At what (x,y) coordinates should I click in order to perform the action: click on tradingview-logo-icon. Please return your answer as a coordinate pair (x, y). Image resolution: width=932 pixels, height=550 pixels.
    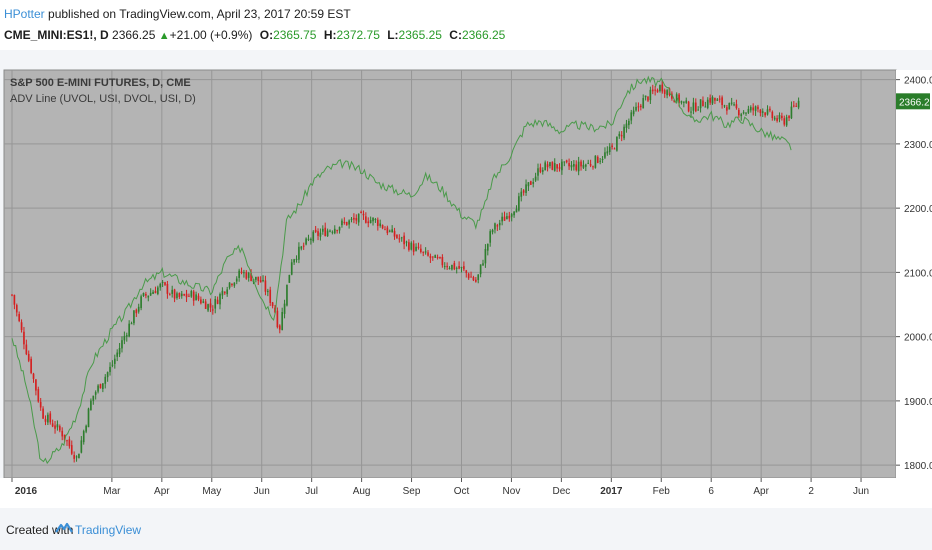
    Looking at the image, I should click on (64, 528).